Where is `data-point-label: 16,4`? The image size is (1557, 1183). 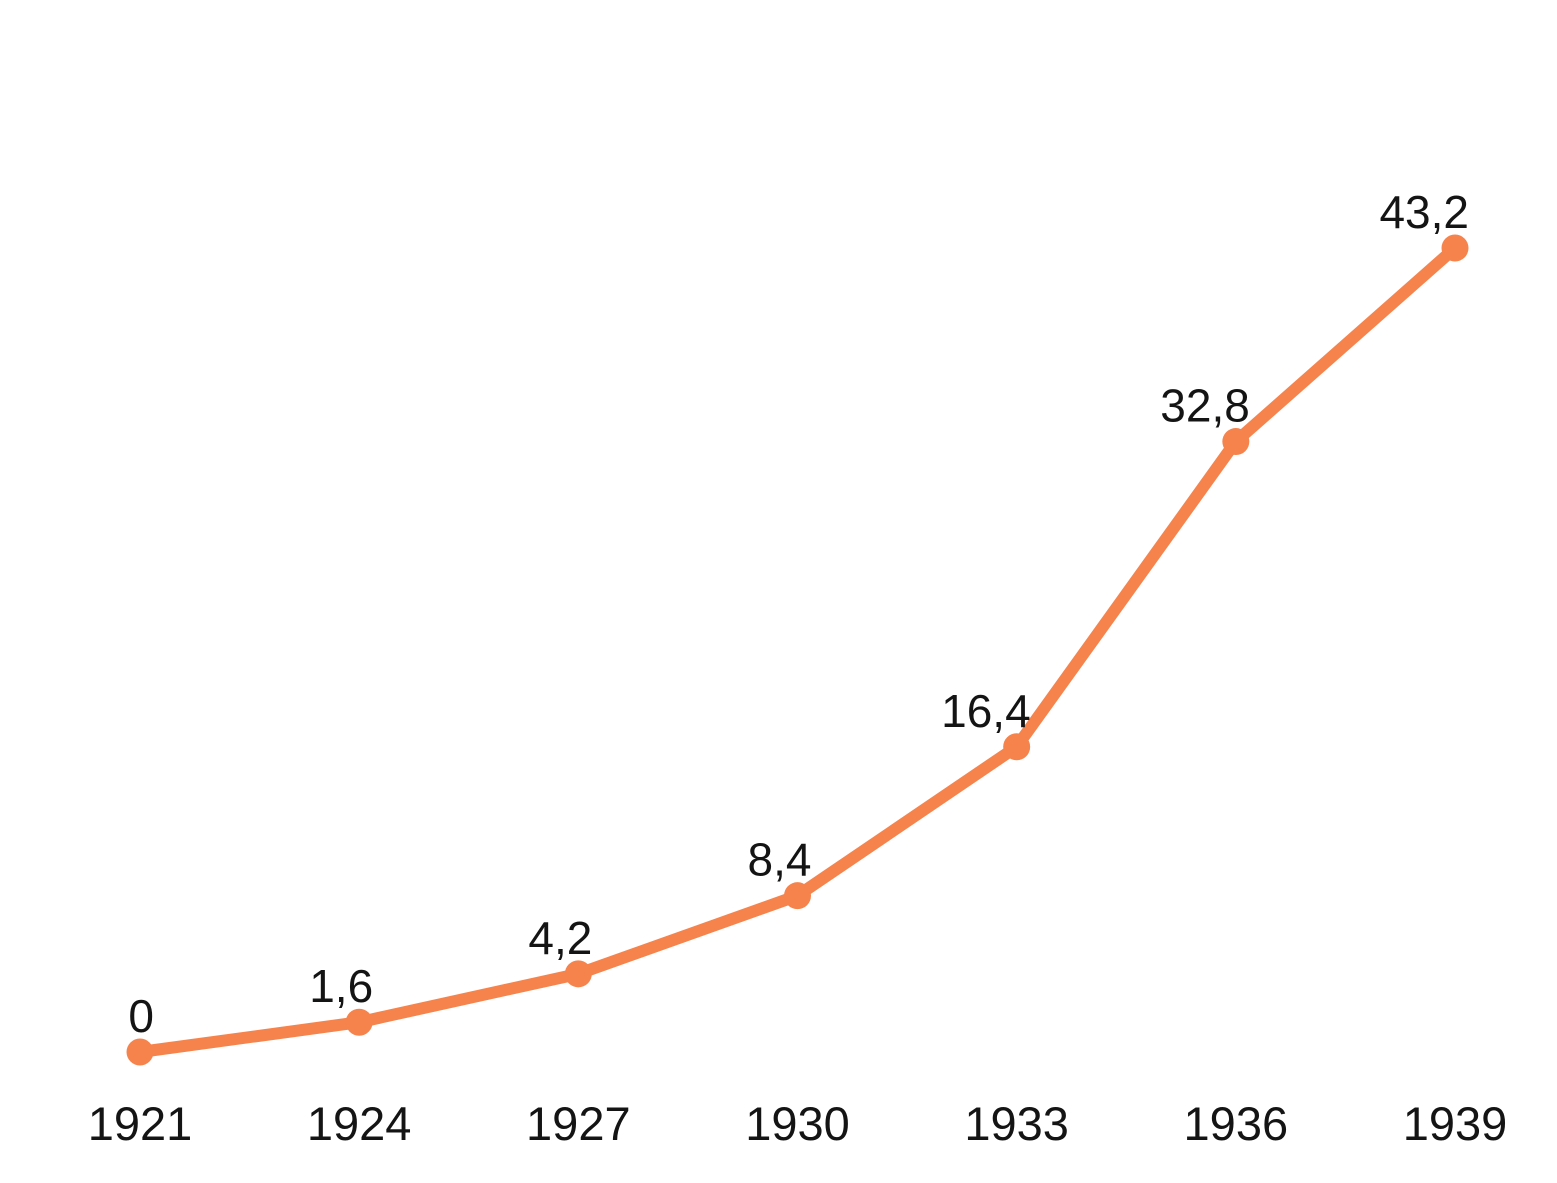
data-point-label: 16,4 is located at coordinates (986, 711).